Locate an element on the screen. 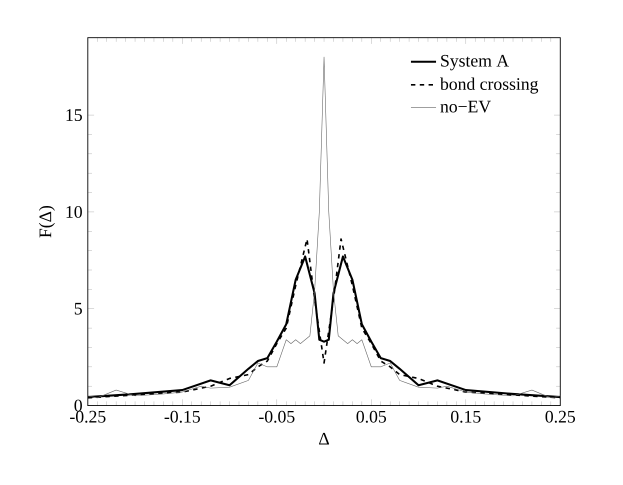 This screenshot has height=485, width=623. legend-label: System A is located at coordinates (475, 62).